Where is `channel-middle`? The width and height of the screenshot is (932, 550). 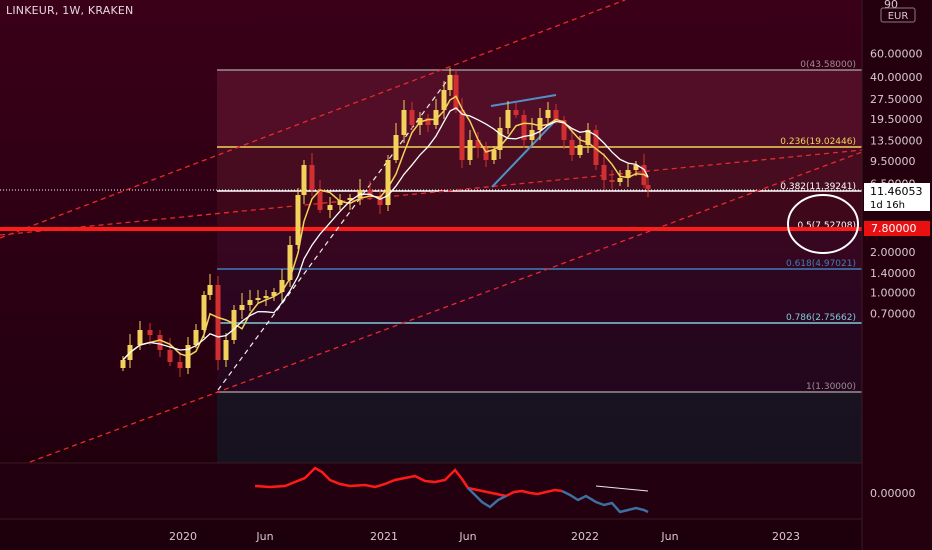 channel-middle is located at coordinates (431, 192).